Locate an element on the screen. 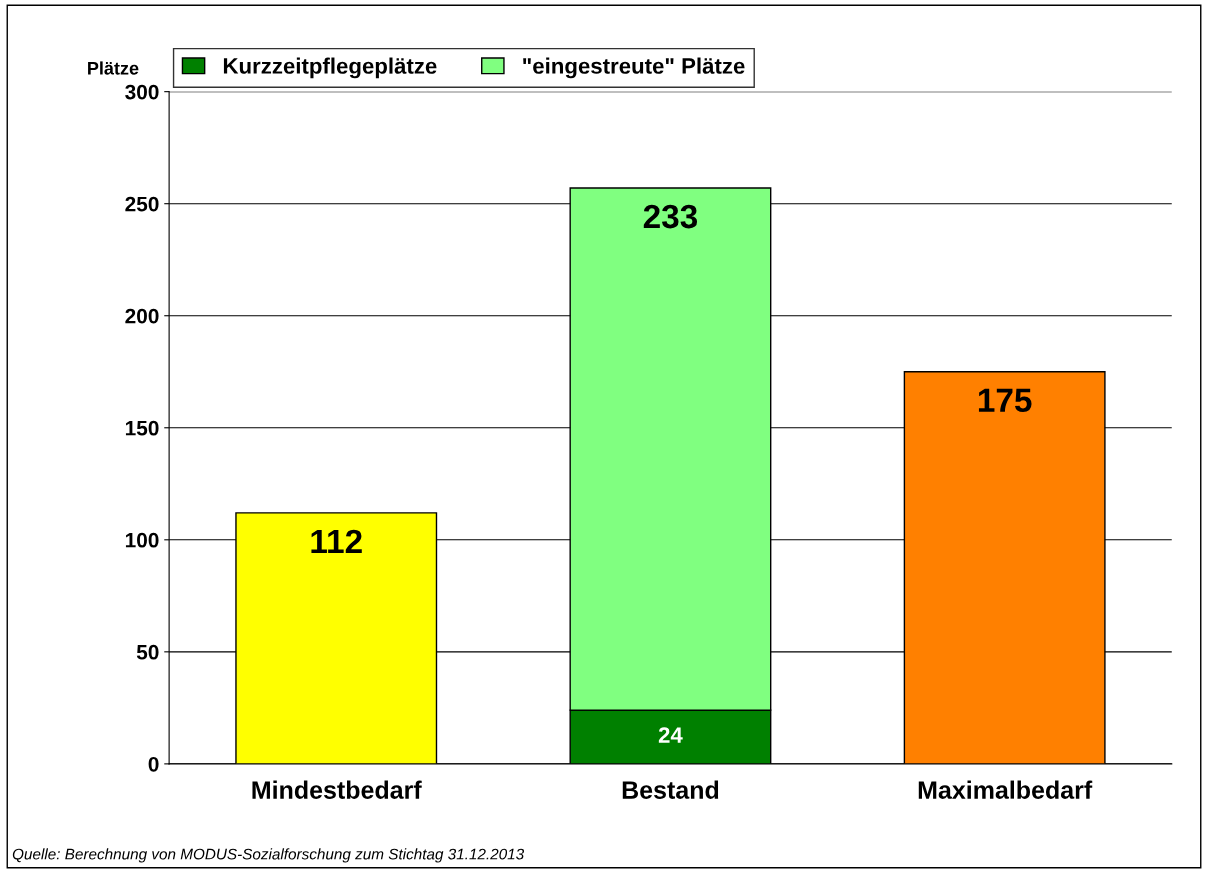 The image size is (1208, 873). y-tick-label: 150 is located at coordinates (142, 428).